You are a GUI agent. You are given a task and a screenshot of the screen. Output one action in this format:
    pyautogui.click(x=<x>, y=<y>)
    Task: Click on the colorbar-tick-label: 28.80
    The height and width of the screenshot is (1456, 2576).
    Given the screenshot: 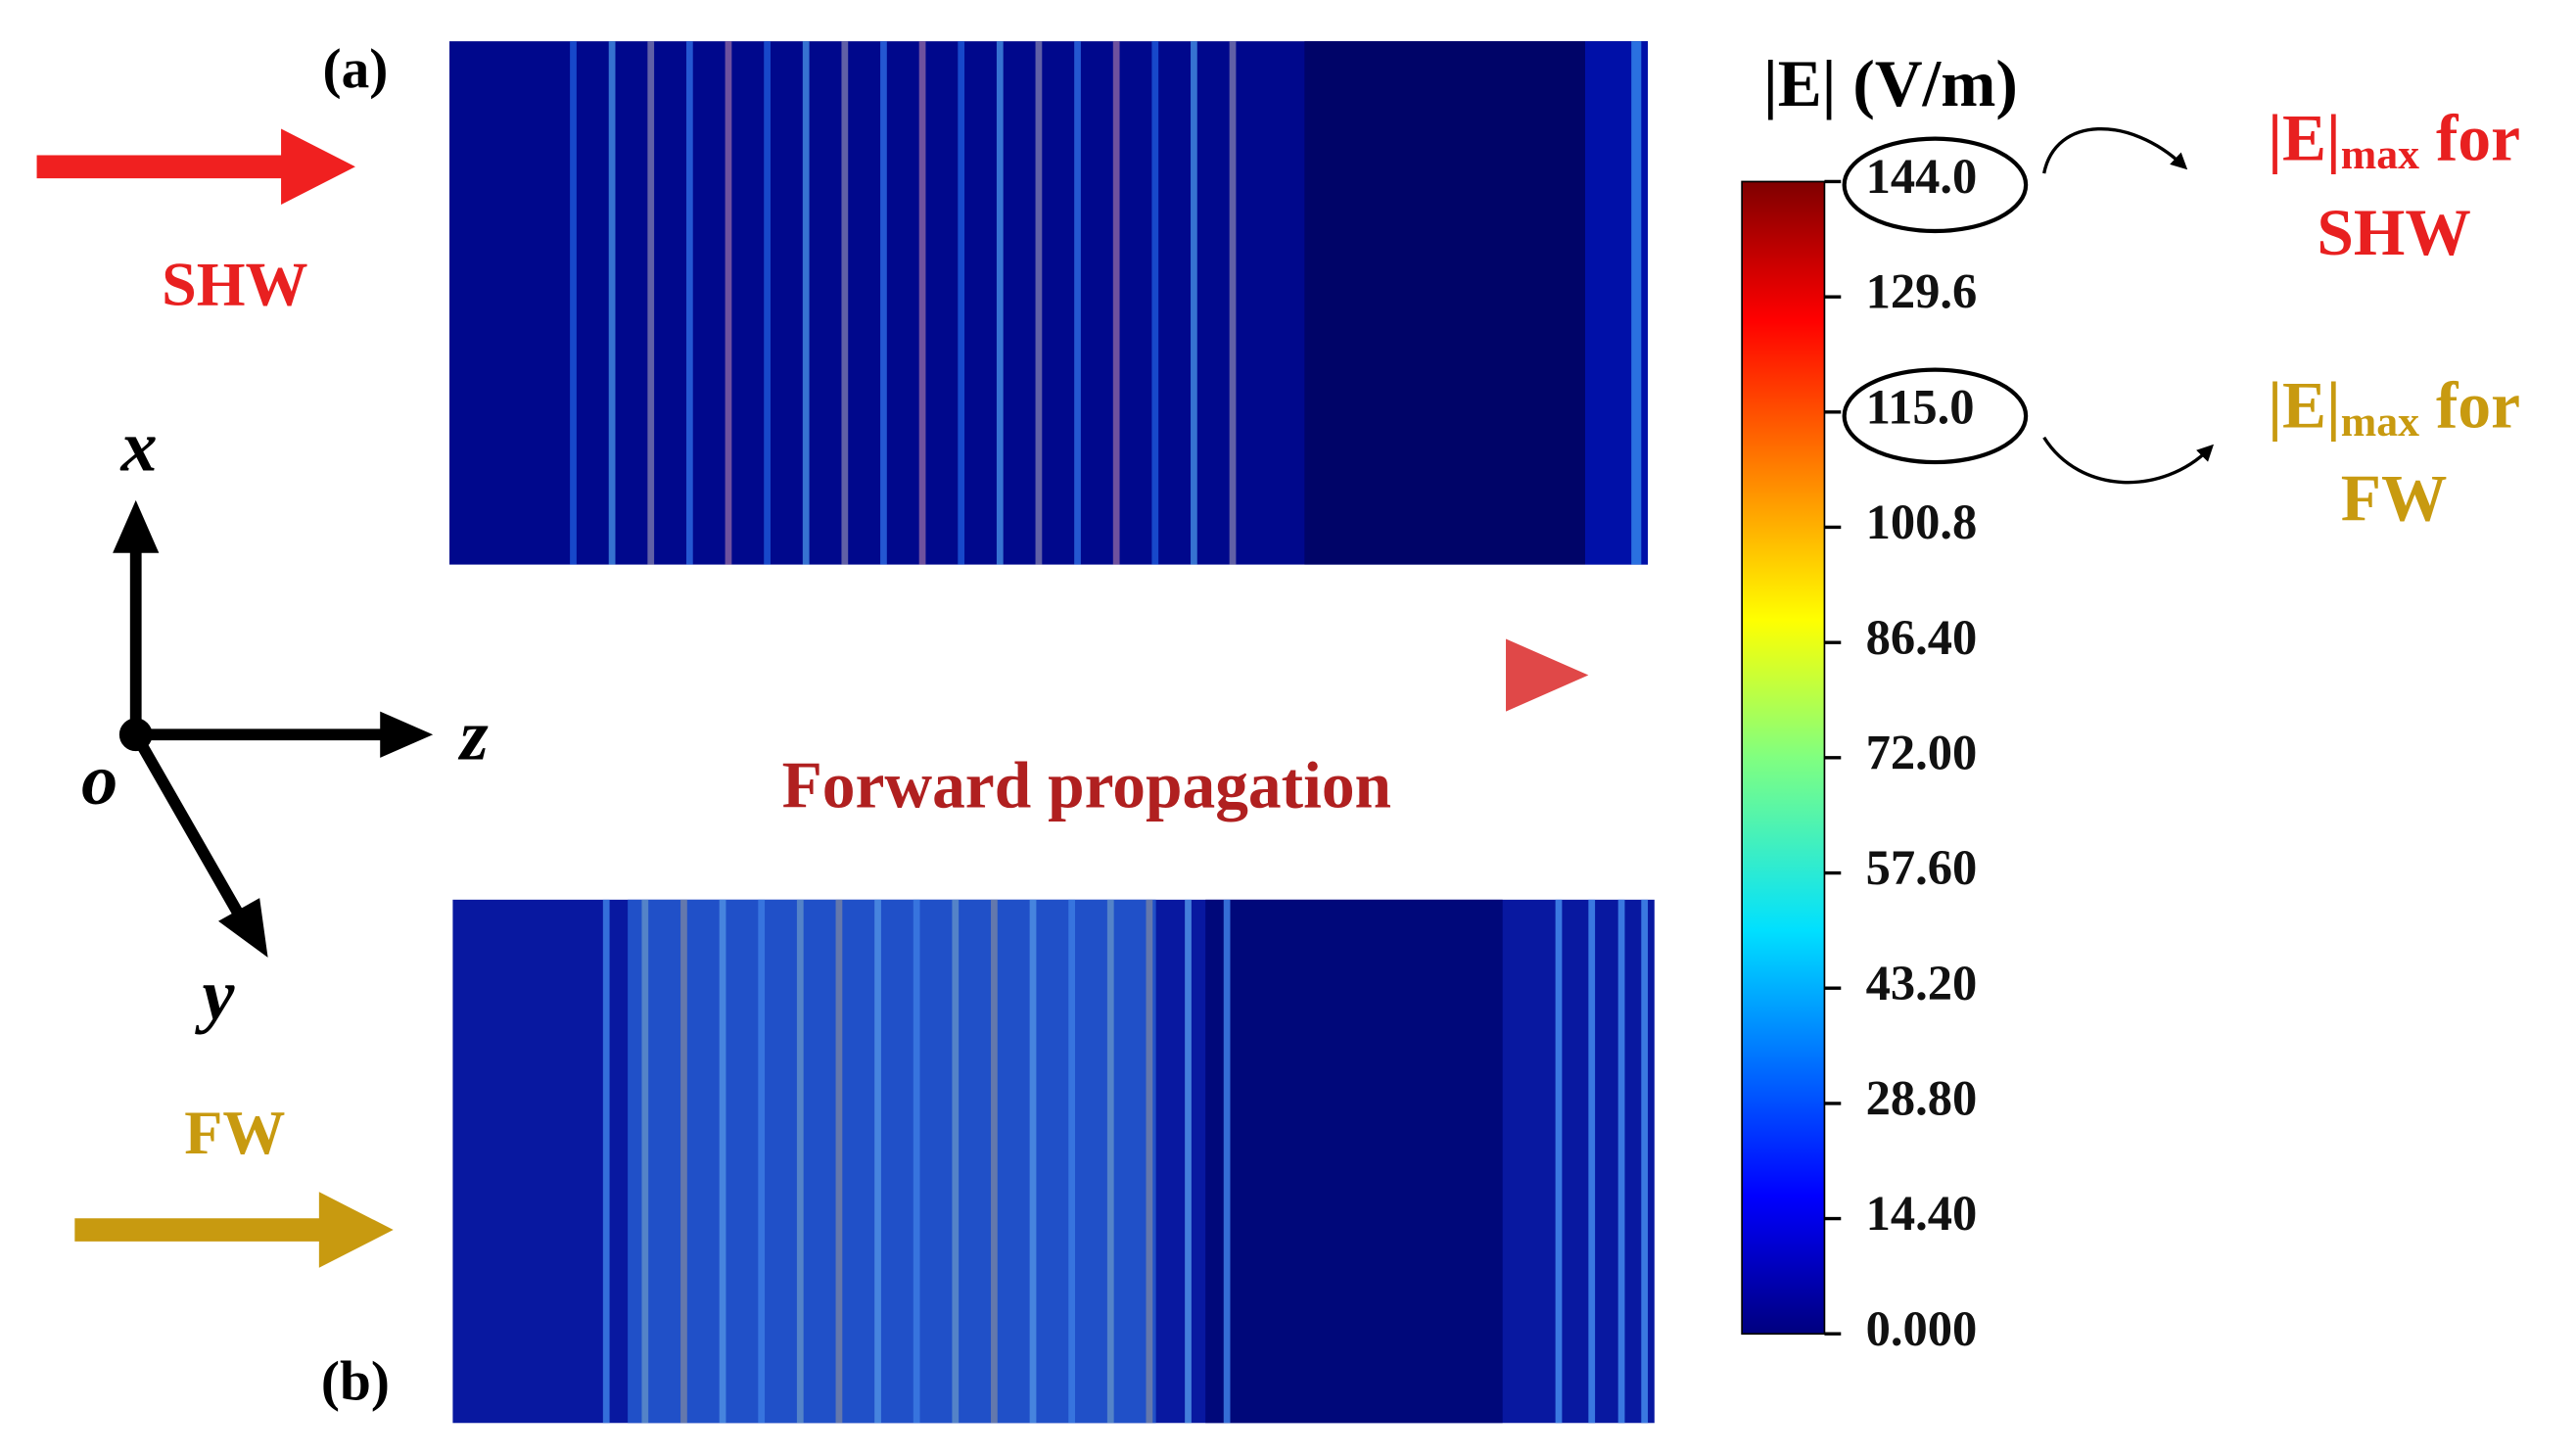 What is the action you would take?
    pyautogui.click(x=1922, y=1097)
    